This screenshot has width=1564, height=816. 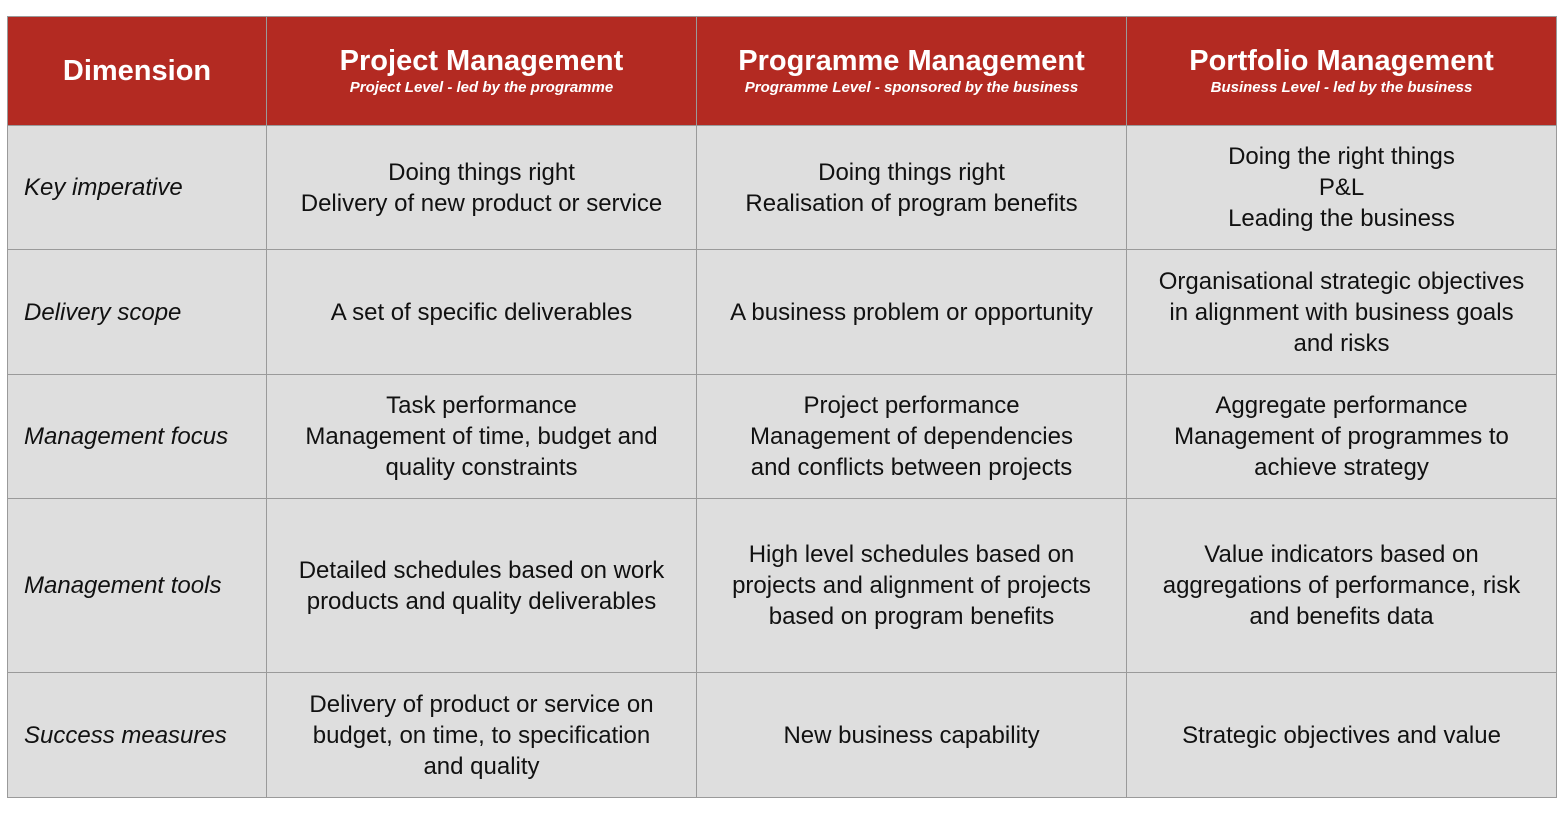 What do you see at coordinates (911, 405) in the screenshot?
I see `cell-line: Project performance` at bounding box center [911, 405].